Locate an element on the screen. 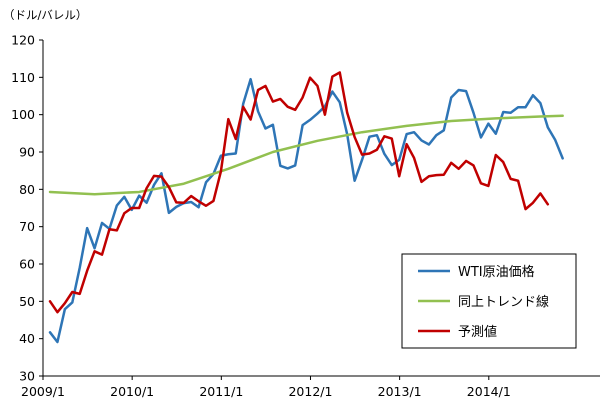  legend-label-wti: WTI原油価格 is located at coordinates (496, 272).